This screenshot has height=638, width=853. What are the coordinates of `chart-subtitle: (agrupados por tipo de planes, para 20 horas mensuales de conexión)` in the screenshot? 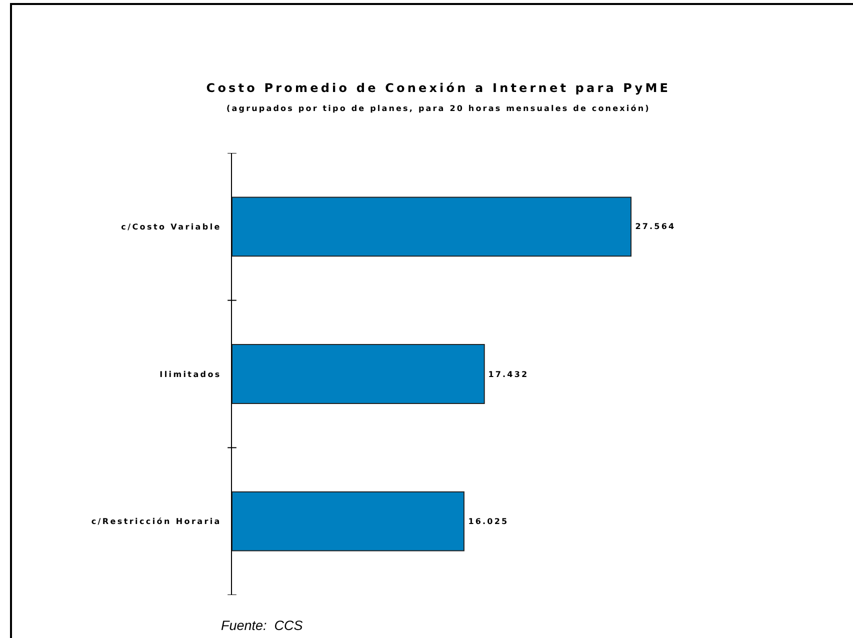 It's located at (438, 108).